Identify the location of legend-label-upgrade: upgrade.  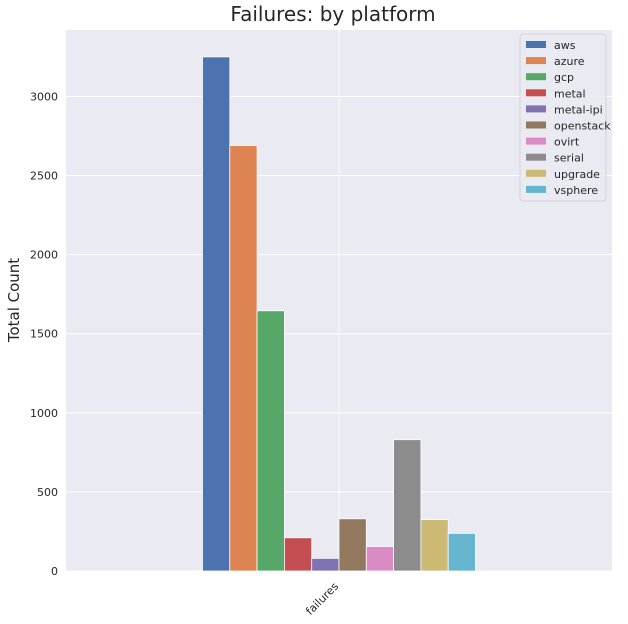
(577, 174).